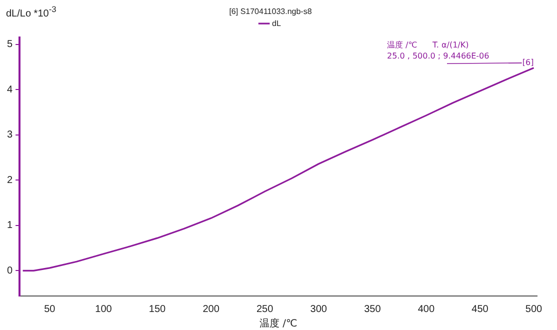 This screenshot has width=557, height=330. Describe the element at coordinates (10, 44) in the screenshot. I see `y-tick-label: 5` at that location.